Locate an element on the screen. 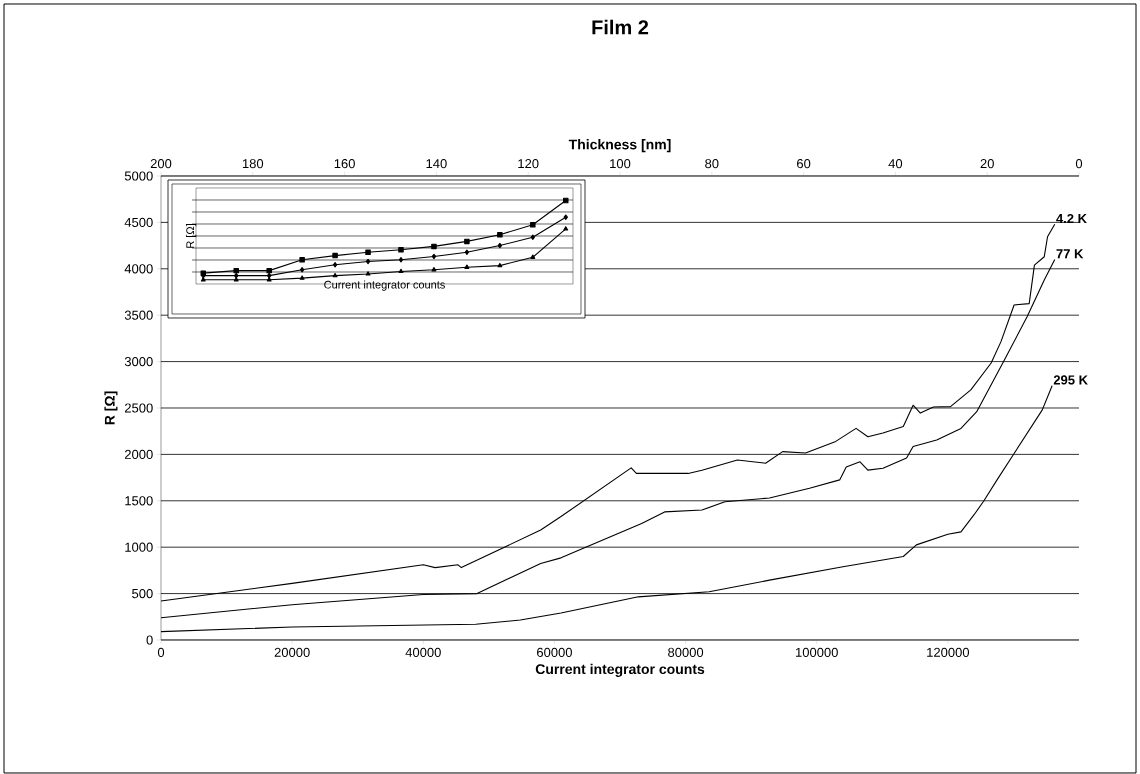 The height and width of the screenshot is (774, 1140). y-tick-label: 0 is located at coordinates (149, 640).